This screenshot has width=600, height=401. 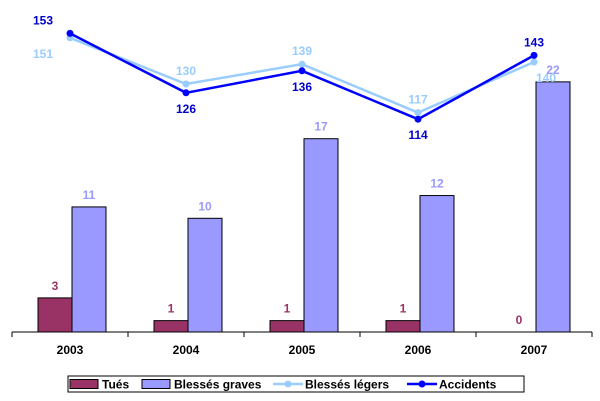 I want to click on x-axis: 2003 2004 2005 2006 2007, so click(x=302, y=344).